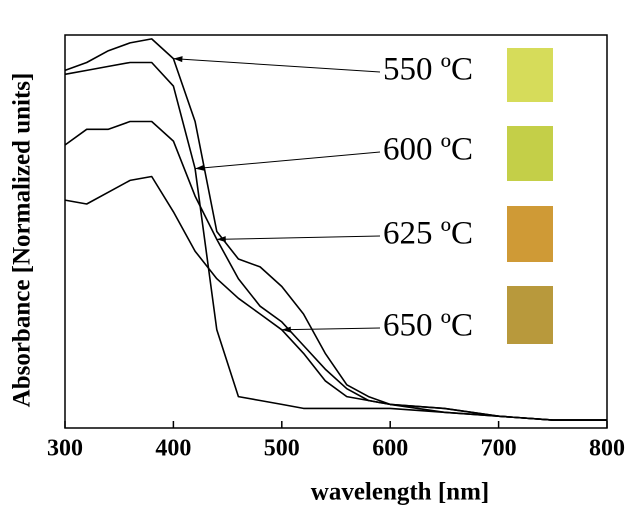 This screenshot has width=632, height=509. I want to click on x-axis-label: wavelength [nm], so click(400, 492).